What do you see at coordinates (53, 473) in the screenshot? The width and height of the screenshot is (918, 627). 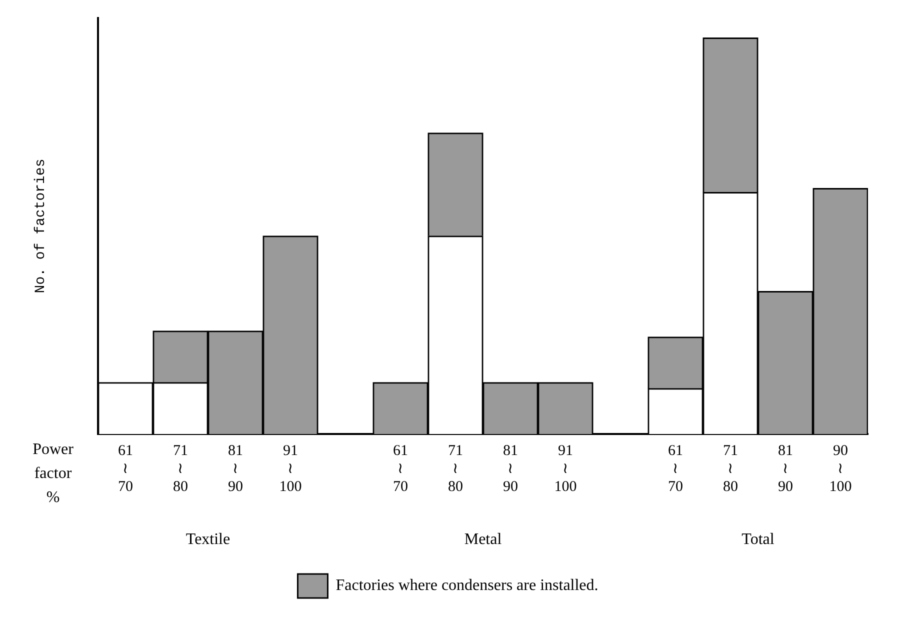 I see `x-axis-title: Power factor %` at bounding box center [53, 473].